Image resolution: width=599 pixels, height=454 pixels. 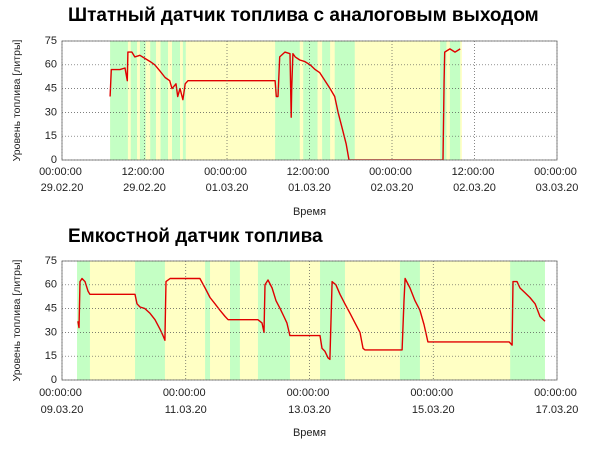 I want to click on x-tick-label: 00:00:00 03.03.20, so click(x=557, y=180).